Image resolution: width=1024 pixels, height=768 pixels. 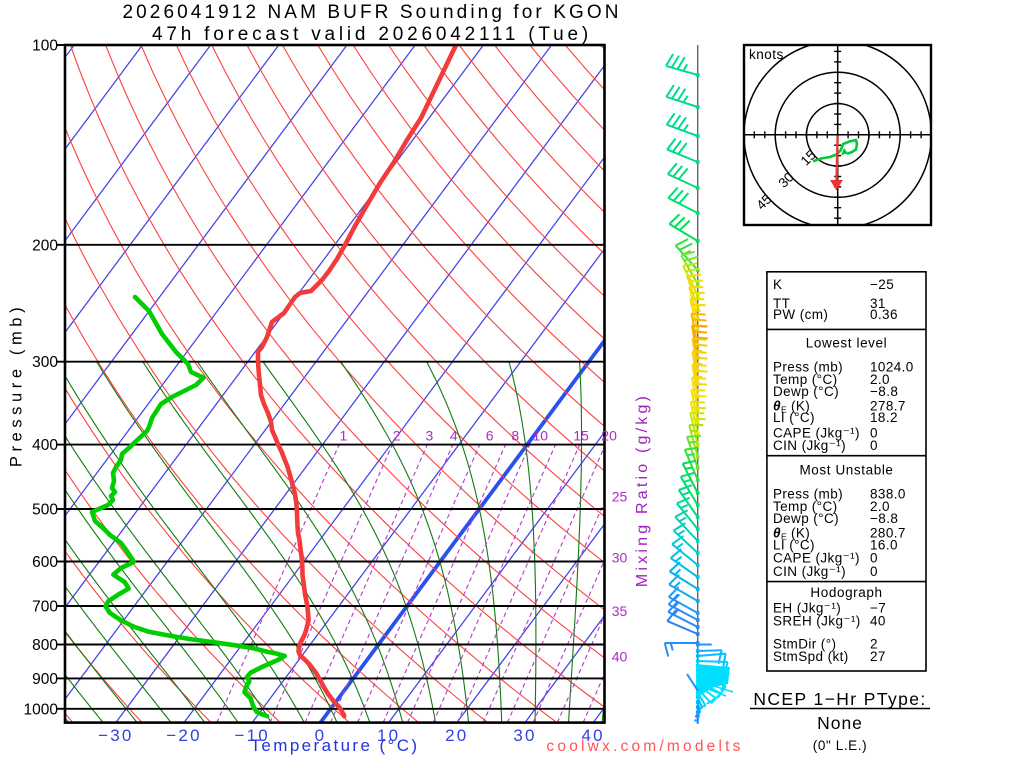 I want to click on svg-text: 200, so click(x=45, y=245).